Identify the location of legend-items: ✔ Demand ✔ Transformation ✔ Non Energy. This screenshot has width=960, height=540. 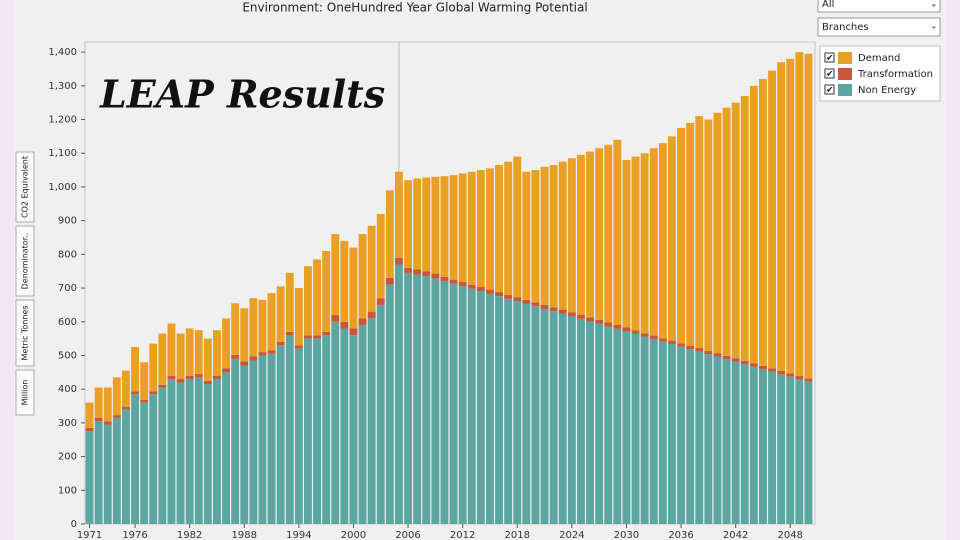
(878, 74).